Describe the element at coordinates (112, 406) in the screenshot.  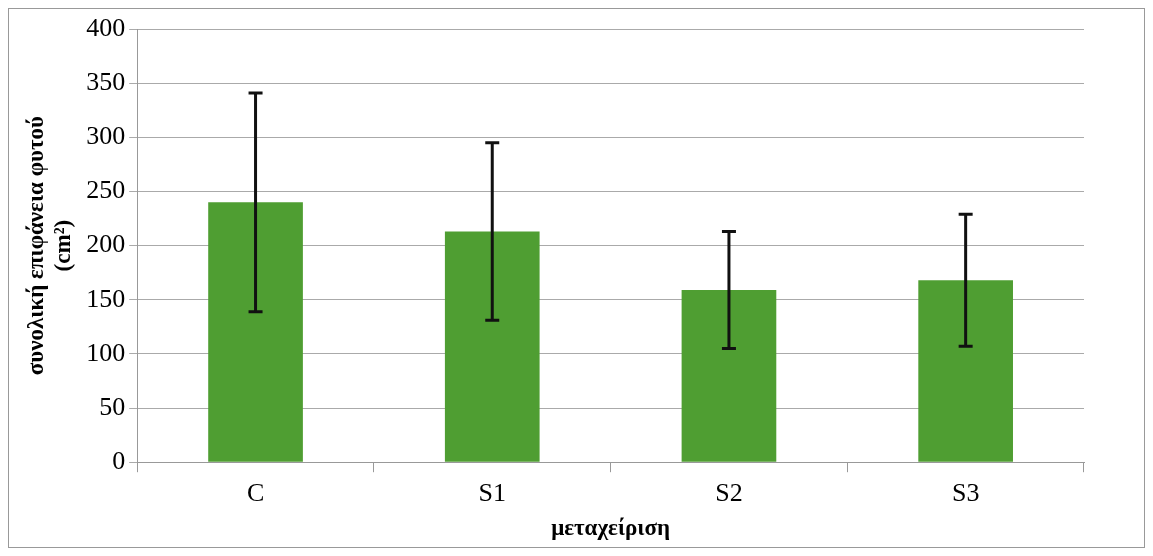
I see `y-tick-label: 50` at that location.